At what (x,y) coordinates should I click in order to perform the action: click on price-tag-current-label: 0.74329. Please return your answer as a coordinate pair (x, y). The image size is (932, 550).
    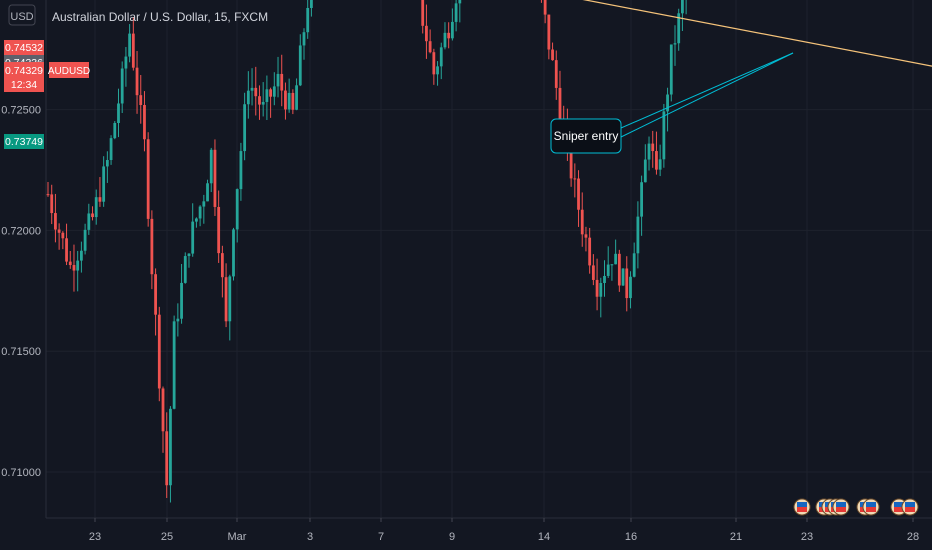
    Looking at the image, I should click on (24, 71).